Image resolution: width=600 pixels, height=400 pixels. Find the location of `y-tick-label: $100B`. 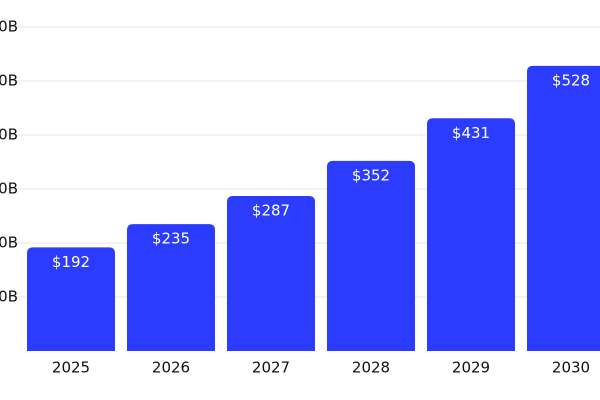

y-tick-label: $100B is located at coordinates (9, 297).